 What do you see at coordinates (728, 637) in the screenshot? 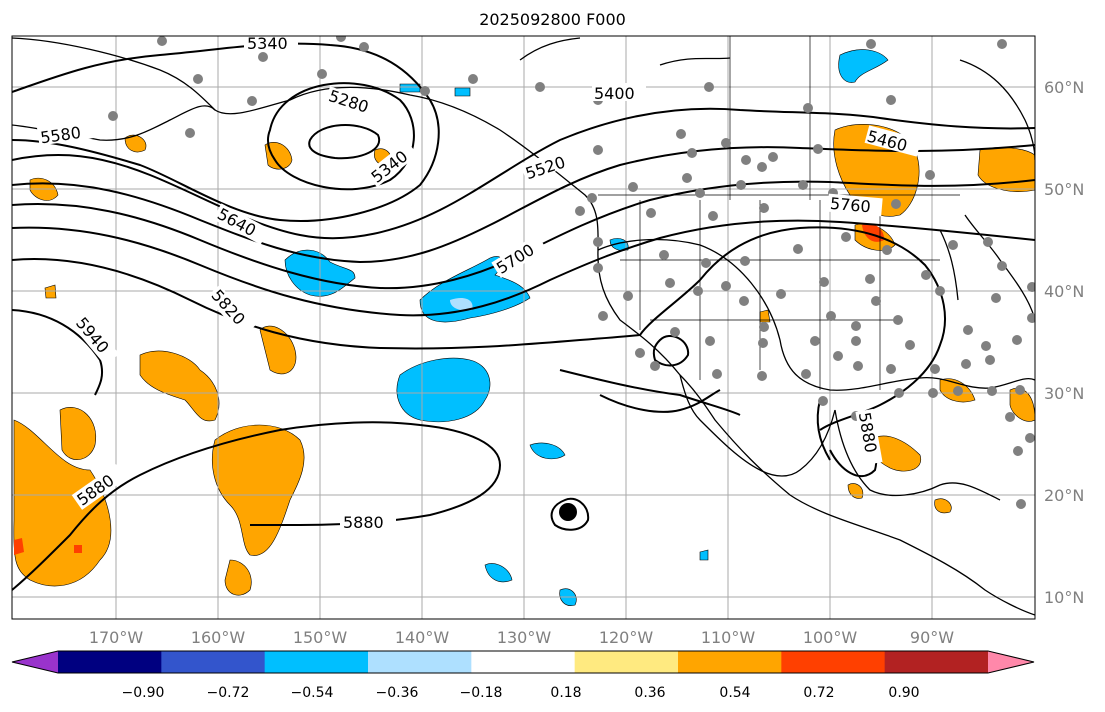
I see `lon-tick-label: 110°W` at bounding box center [728, 637].